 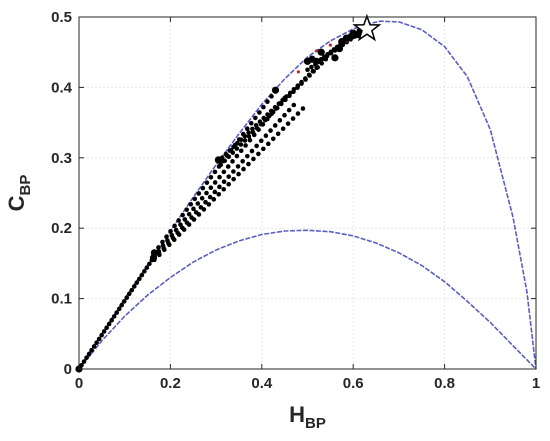 I want to click on y-axis-label-sub: BP, so click(x=25, y=185).